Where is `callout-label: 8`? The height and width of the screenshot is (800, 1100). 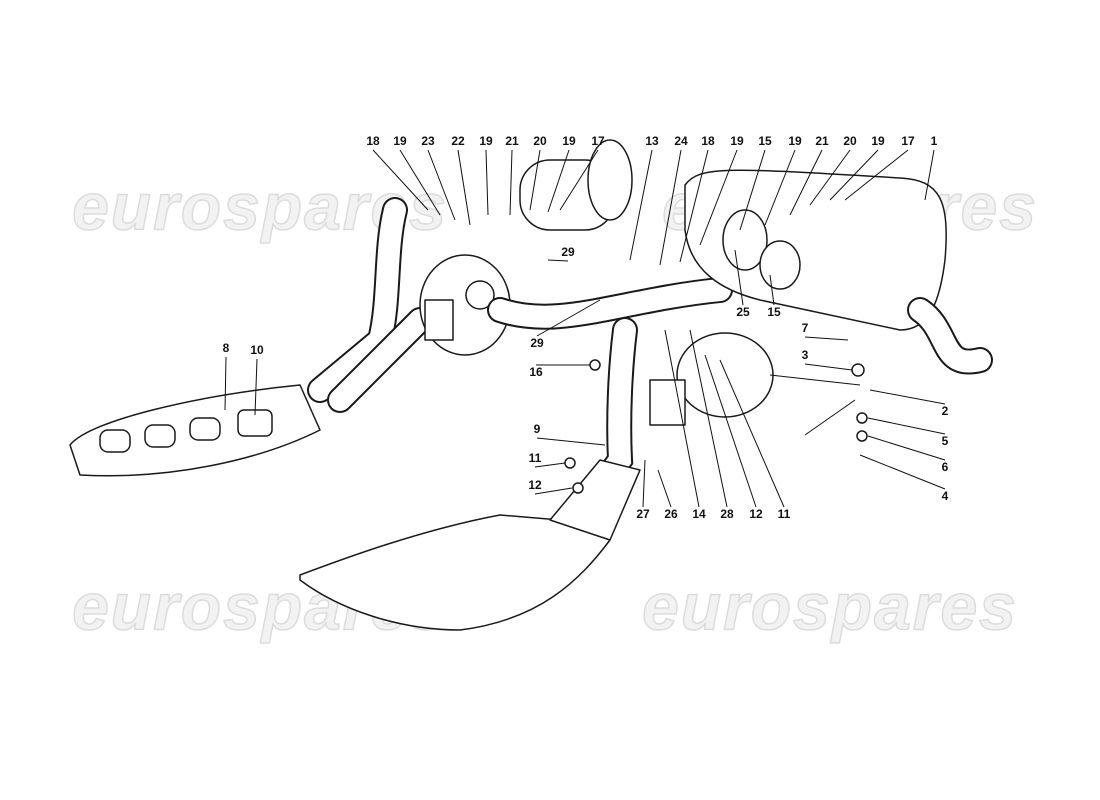 callout-label: 8 is located at coordinates (226, 348).